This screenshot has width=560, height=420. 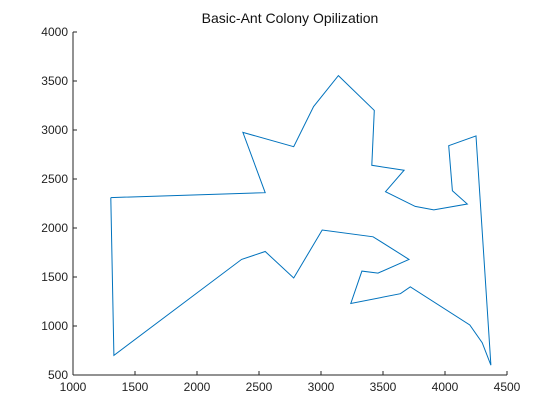 What do you see at coordinates (197, 387) in the screenshot?
I see `x-tick-label: 2000` at bounding box center [197, 387].